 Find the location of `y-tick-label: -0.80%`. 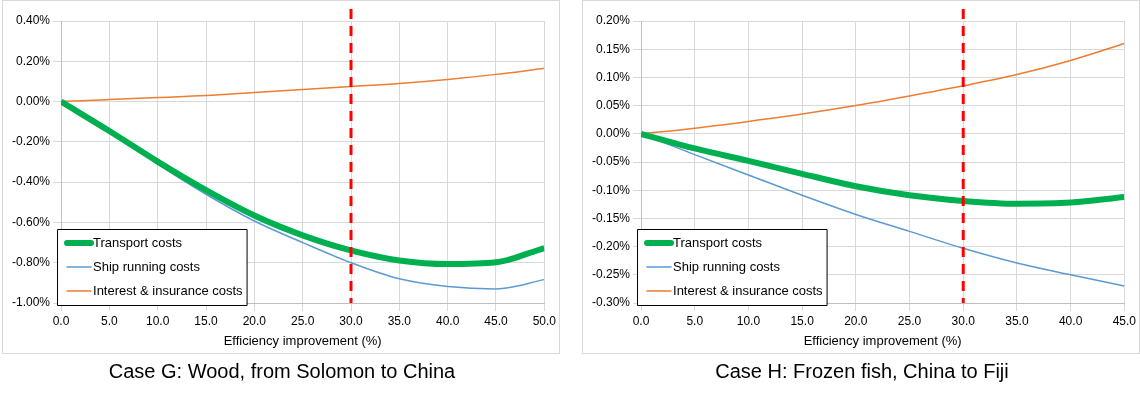

y-tick-label: -0.80% is located at coordinates (31, 262).